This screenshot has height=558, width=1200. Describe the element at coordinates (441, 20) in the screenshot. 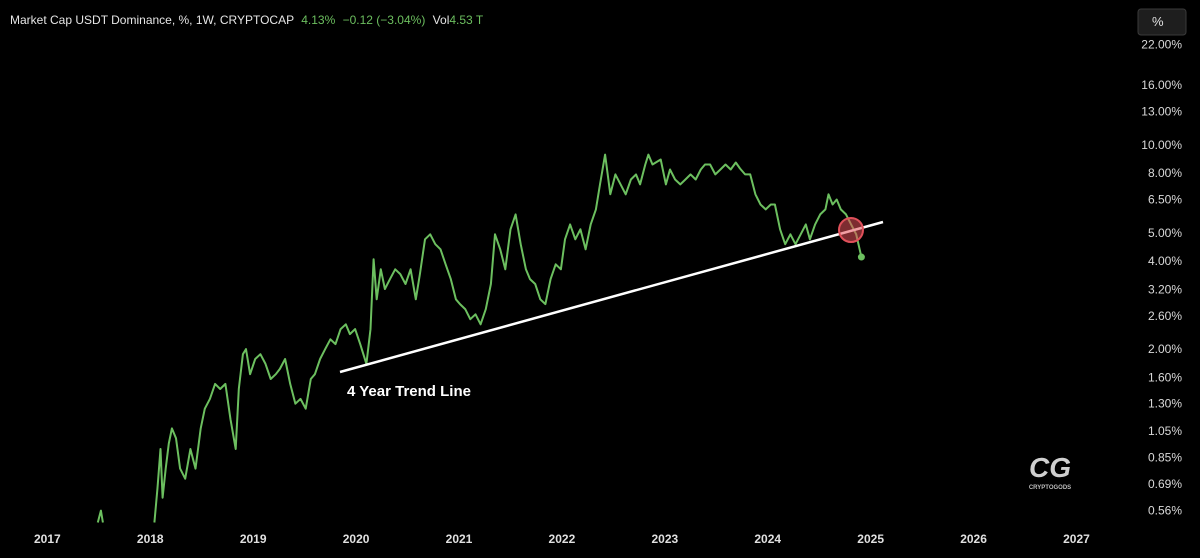

I see `vol-label: Vol` at that location.